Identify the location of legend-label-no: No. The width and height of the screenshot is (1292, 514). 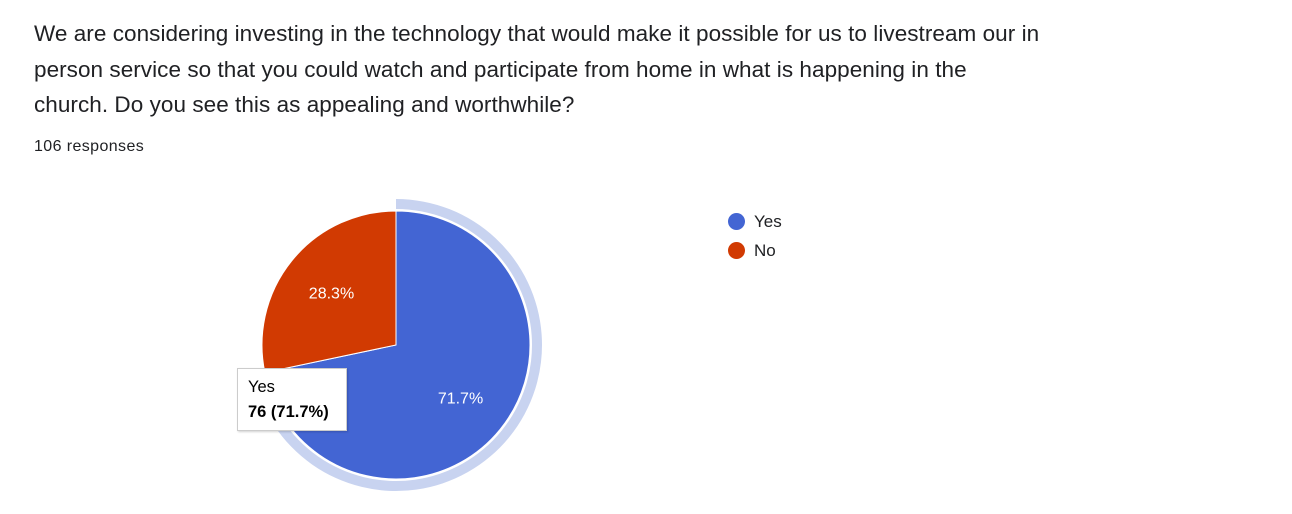
(765, 250).